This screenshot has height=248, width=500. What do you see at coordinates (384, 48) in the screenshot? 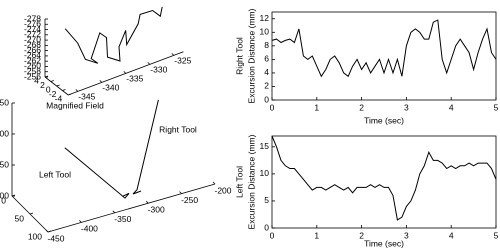
I see `data-line` at bounding box center [384, 48].